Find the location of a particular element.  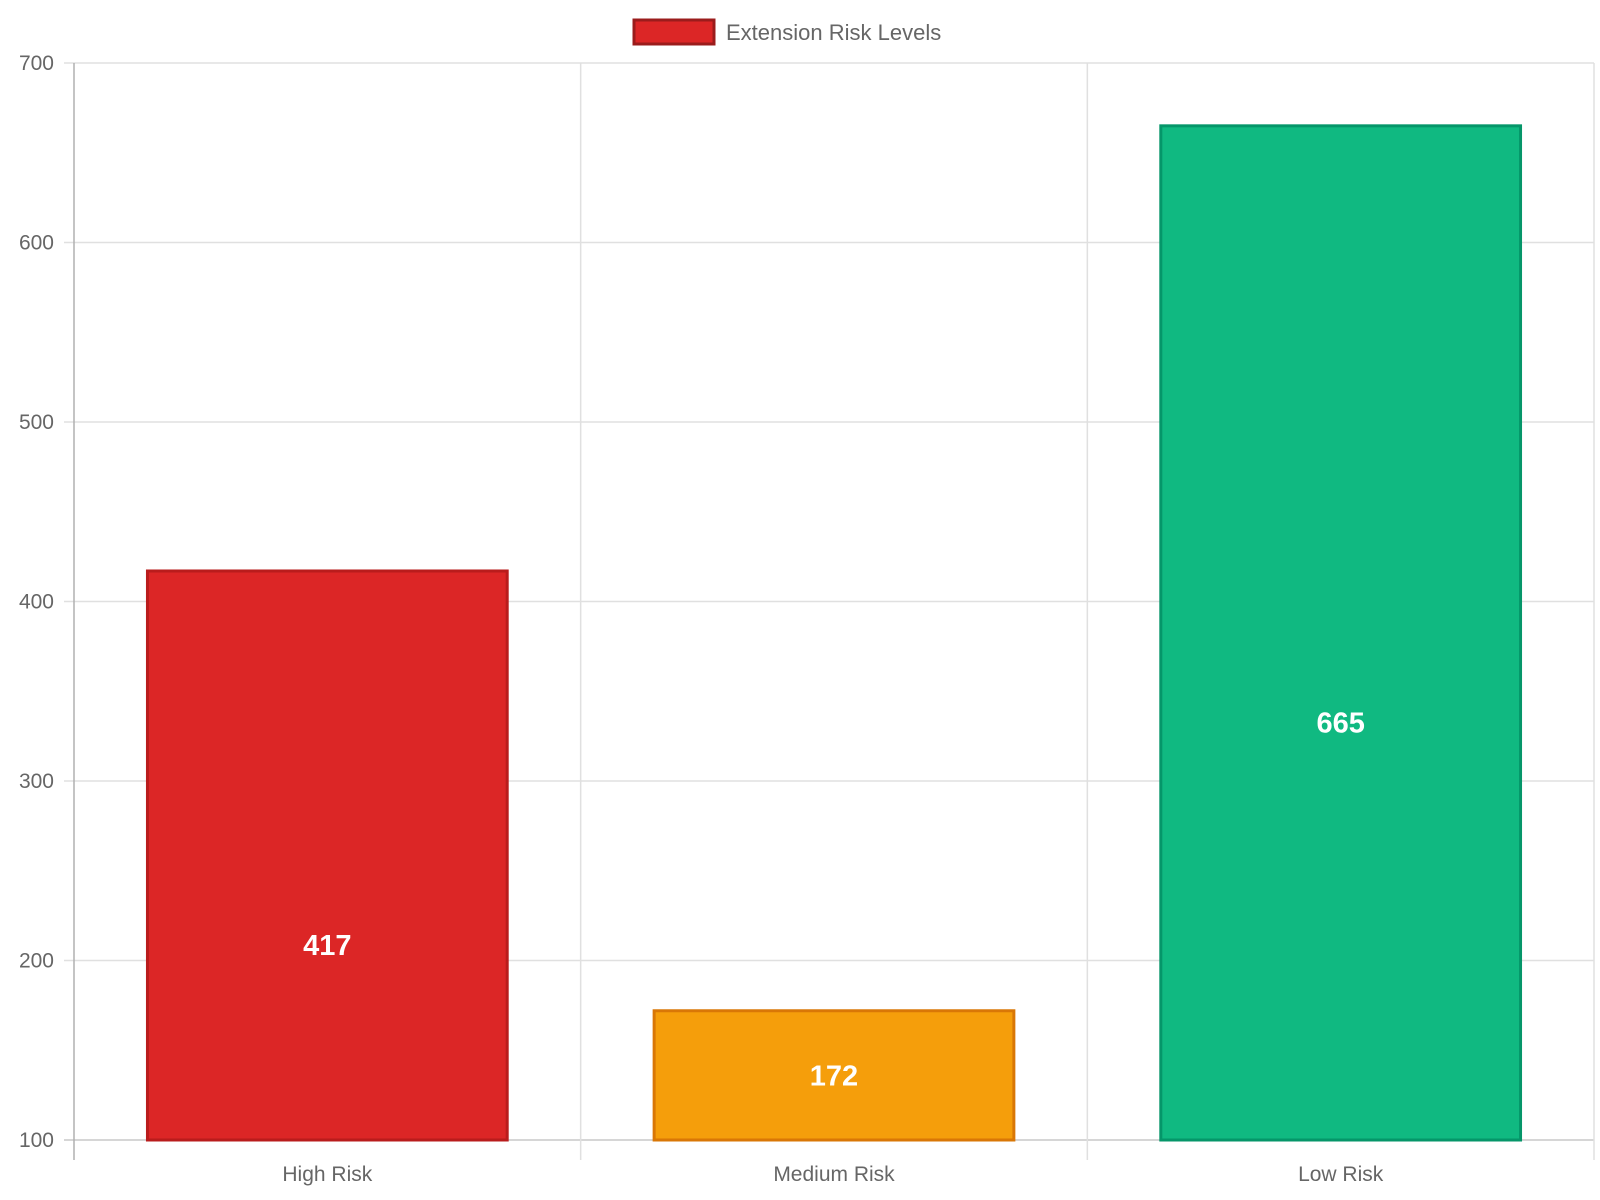

y-tick-label: 200 is located at coordinates (36, 961).